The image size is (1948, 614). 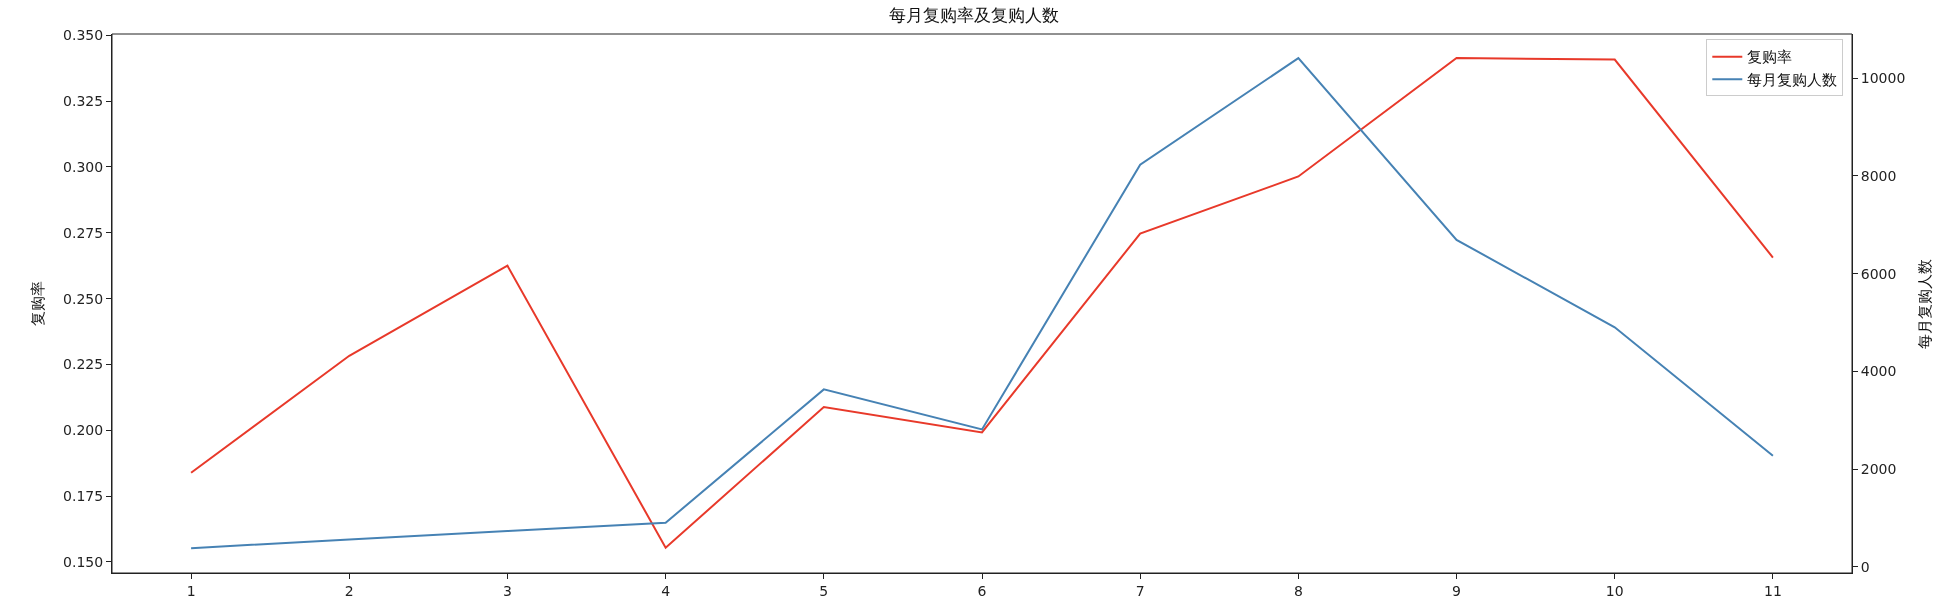 What do you see at coordinates (83, 561) in the screenshot?
I see `y-tick-label: 0.150` at bounding box center [83, 561].